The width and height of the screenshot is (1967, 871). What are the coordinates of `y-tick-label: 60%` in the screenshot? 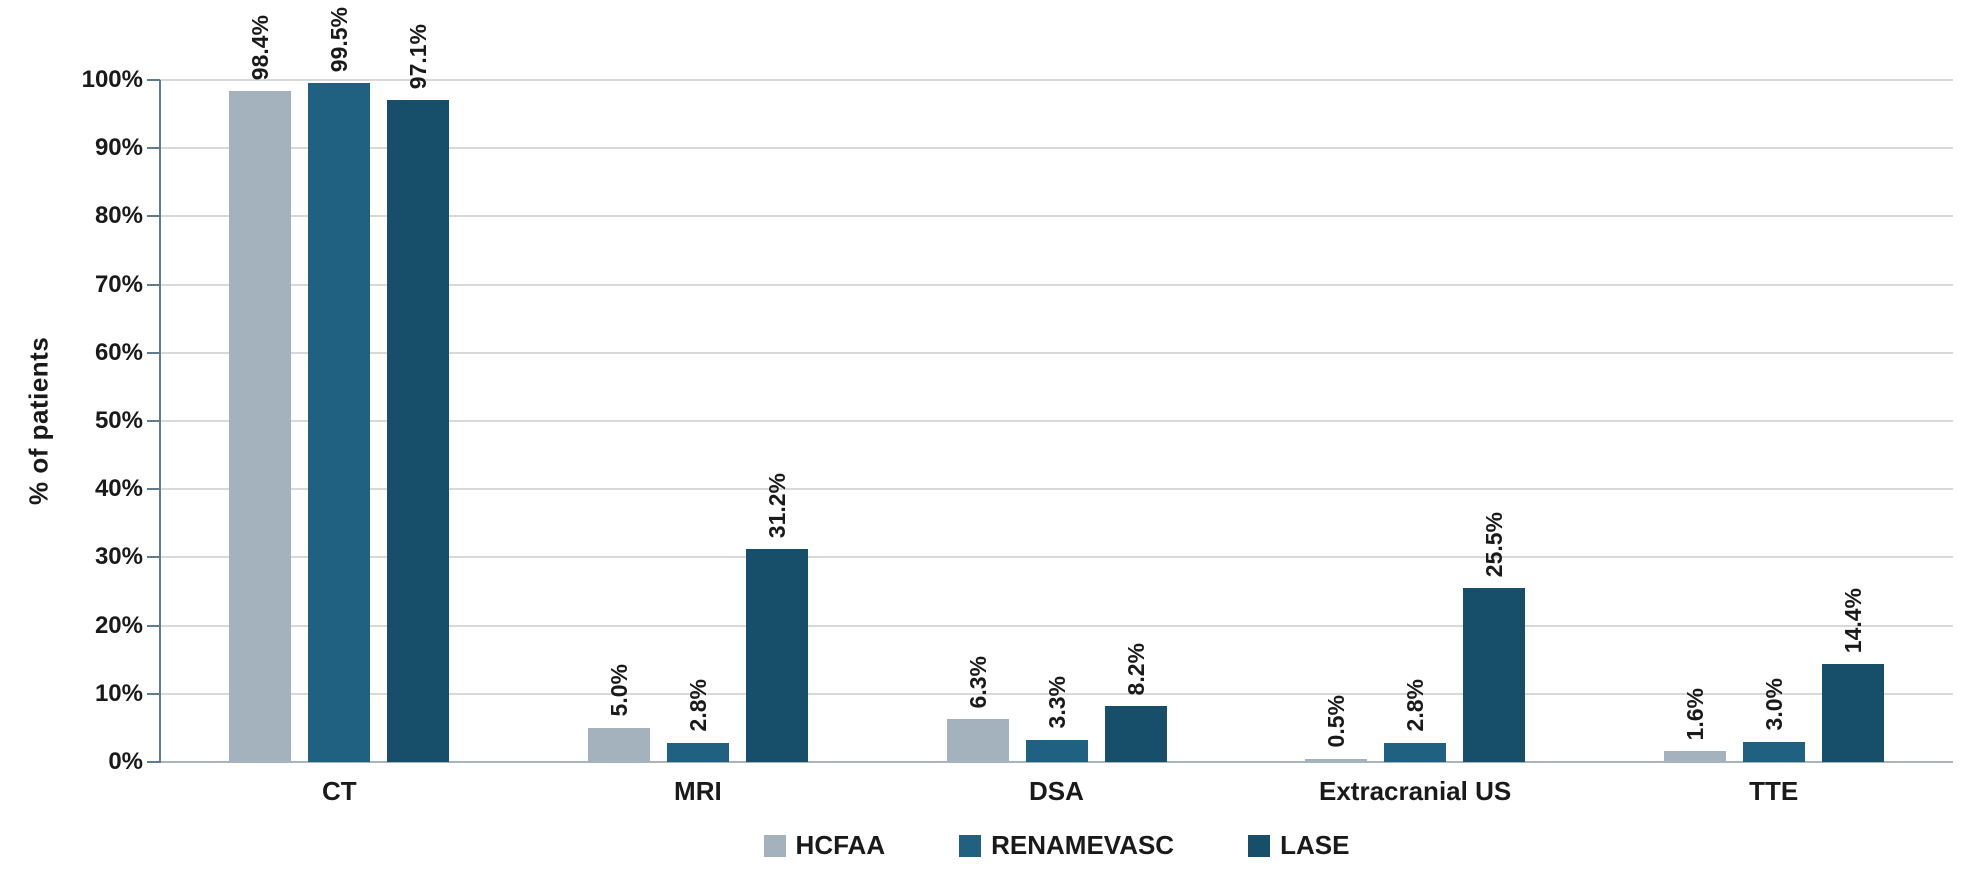 It's located at (118, 352).